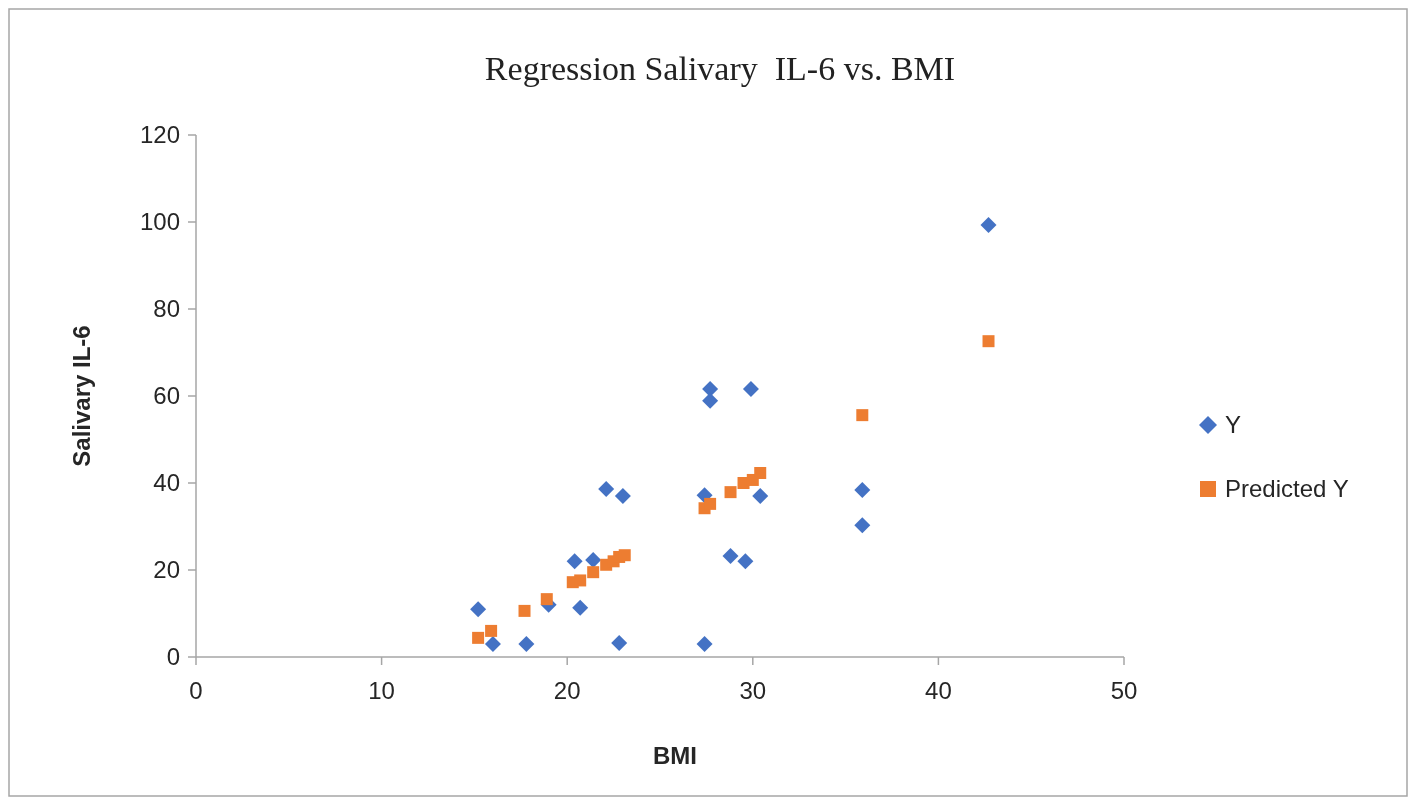 The image size is (1416, 805). What do you see at coordinates (166, 570) in the screenshot?
I see `y-tick-label: 20` at bounding box center [166, 570].